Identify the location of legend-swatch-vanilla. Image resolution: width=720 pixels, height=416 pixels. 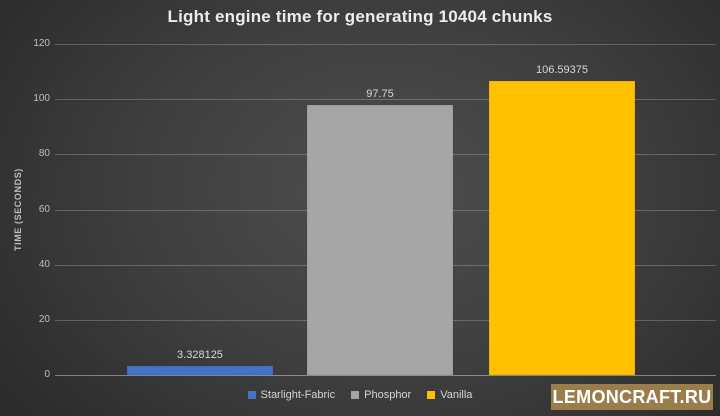
(431, 395).